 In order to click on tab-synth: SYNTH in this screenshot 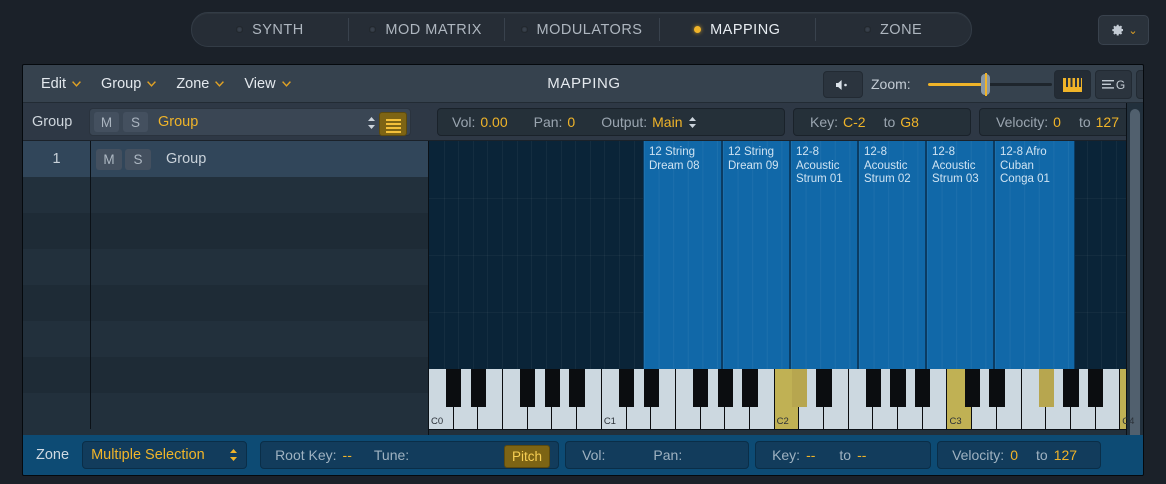, I will do `click(270, 29)`.